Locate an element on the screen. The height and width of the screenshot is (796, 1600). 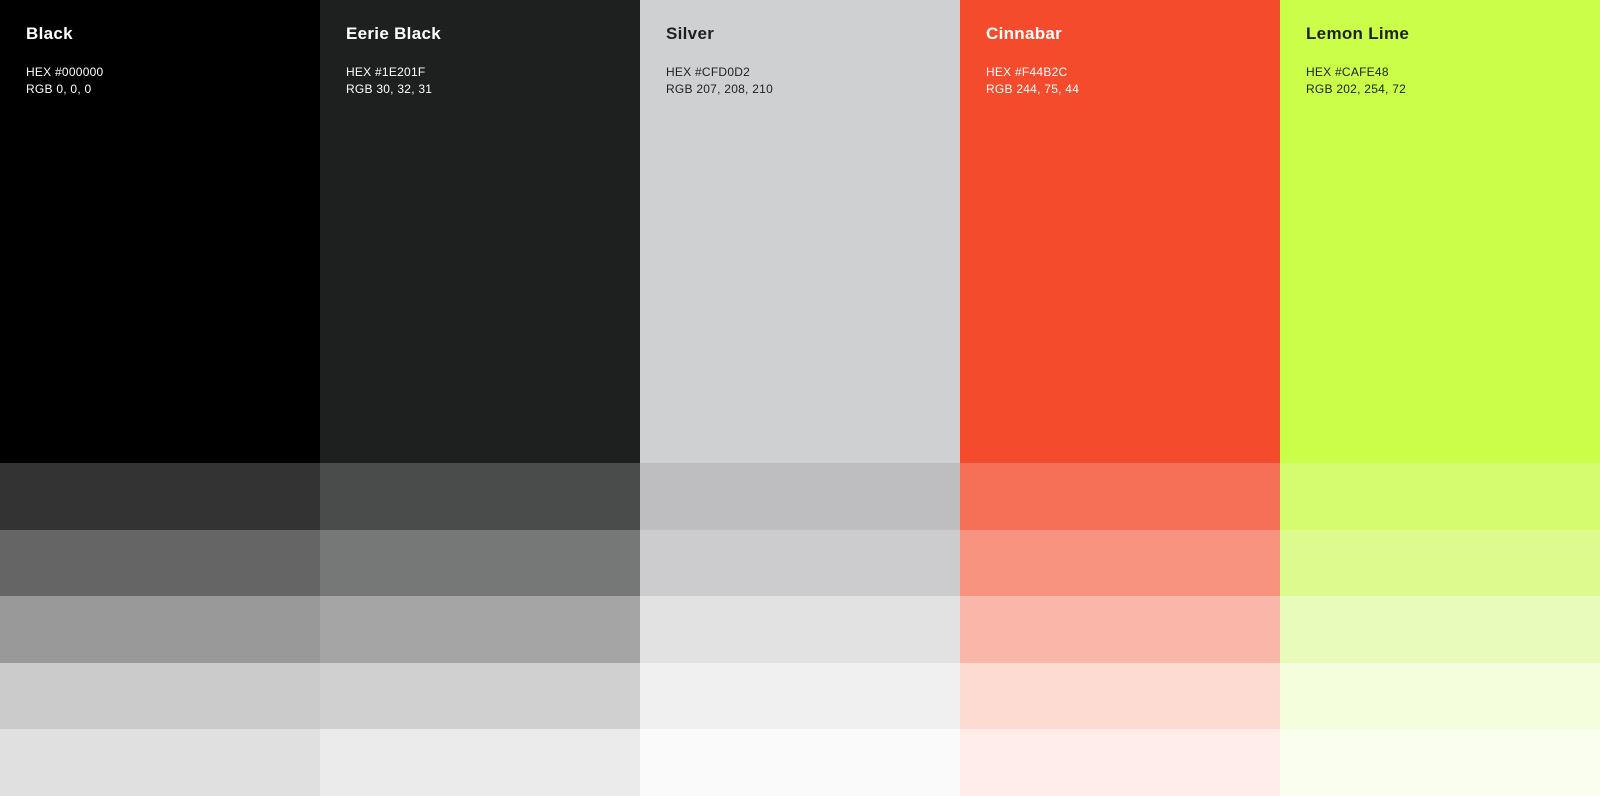
color-name: Black is located at coordinates (49, 33).